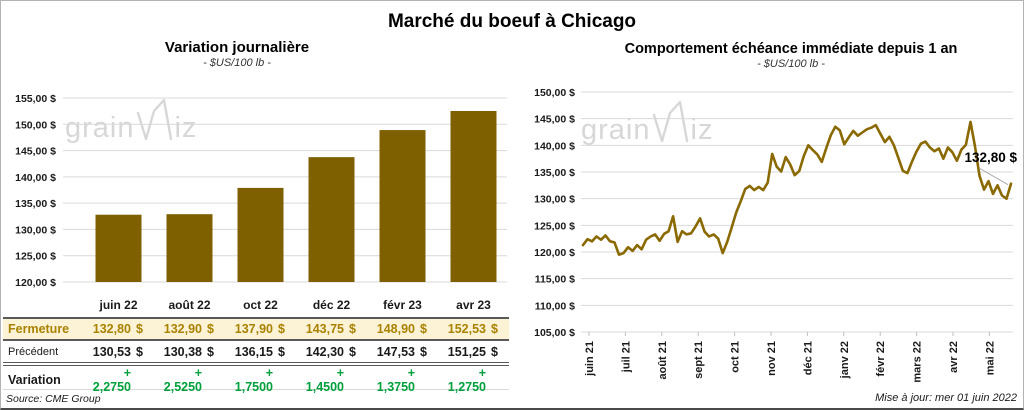 The height and width of the screenshot is (410, 1024). Describe the element at coordinates (590, 359) in the screenshot. I see `svg-text: juin 21` at that location.